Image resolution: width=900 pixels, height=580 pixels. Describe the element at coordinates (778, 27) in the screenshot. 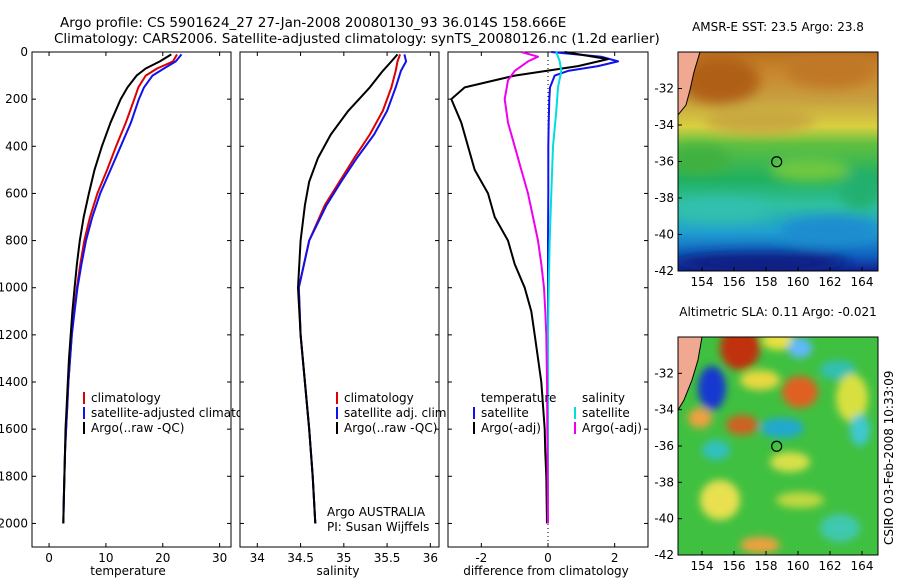

I see `sst-map-title: AMSR-E SST: 23.5 Argo: 23.8` at that location.